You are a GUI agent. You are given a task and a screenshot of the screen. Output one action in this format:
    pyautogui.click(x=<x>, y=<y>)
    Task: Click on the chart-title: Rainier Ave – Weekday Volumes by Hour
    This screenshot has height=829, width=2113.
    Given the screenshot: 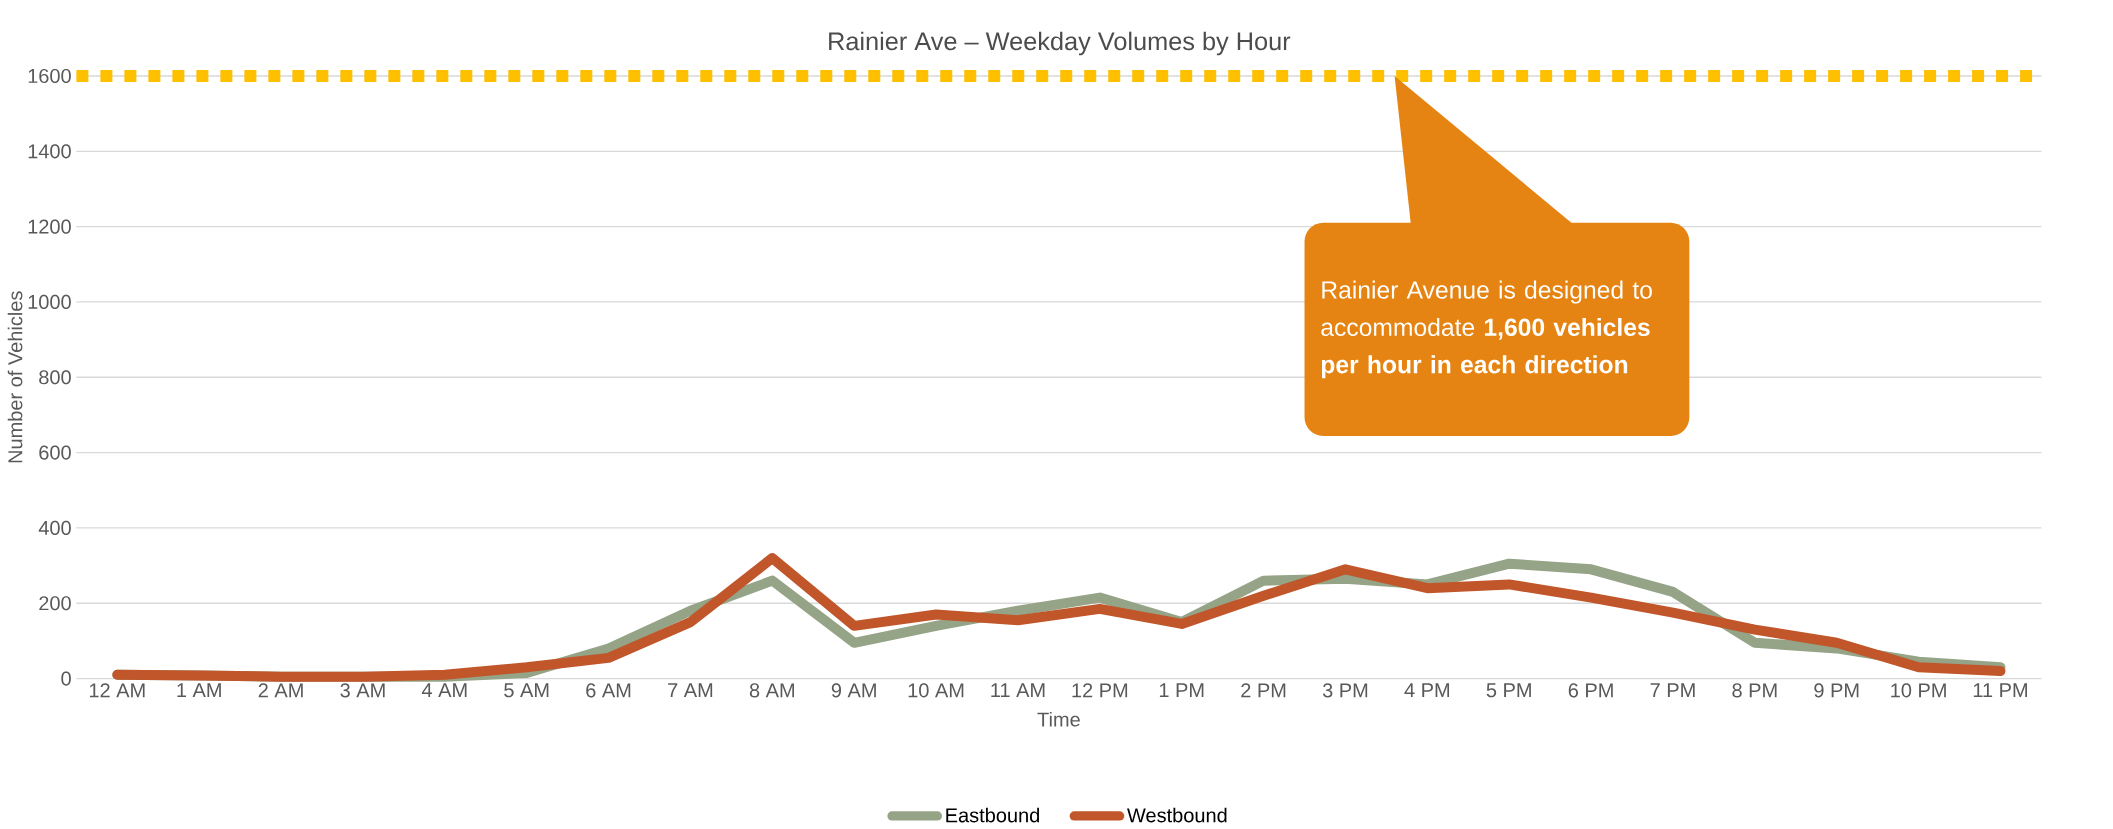 What is the action you would take?
    pyautogui.click(x=1060, y=43)
    